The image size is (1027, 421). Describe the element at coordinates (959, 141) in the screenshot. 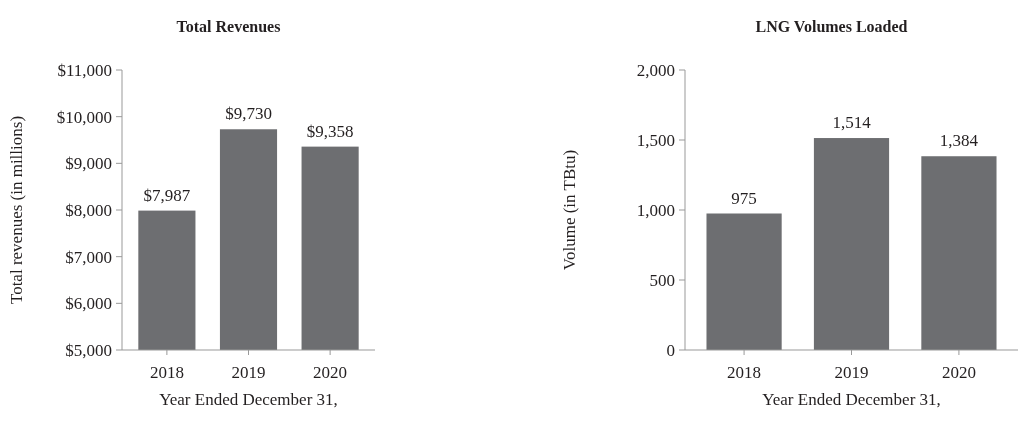

I see `data-label: 1,384` at that location.